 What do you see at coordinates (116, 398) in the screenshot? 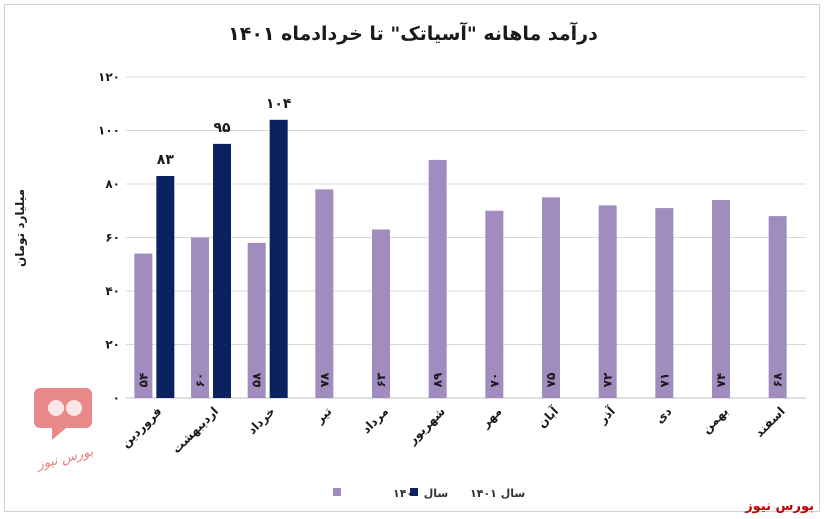
I see `y-tick-label: ۰` at bounding box center [116, 398].